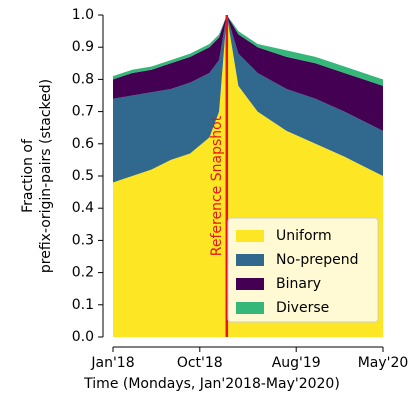 The image size is (420, 404). What do you see at coordinates (317, 260) in the screenshot?
I see `legend-label: No-prepend` at bounding box center [317, 260].